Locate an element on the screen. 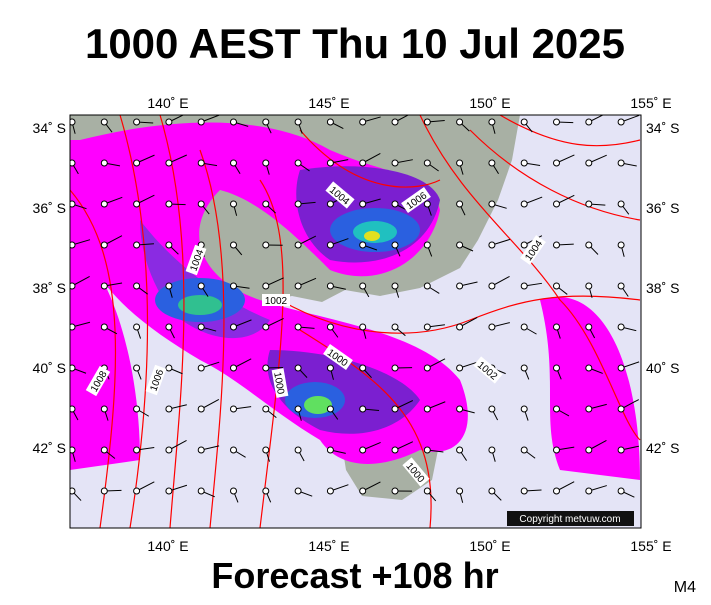  lon-label: 140˚ E is located at coordinates (167, 546).